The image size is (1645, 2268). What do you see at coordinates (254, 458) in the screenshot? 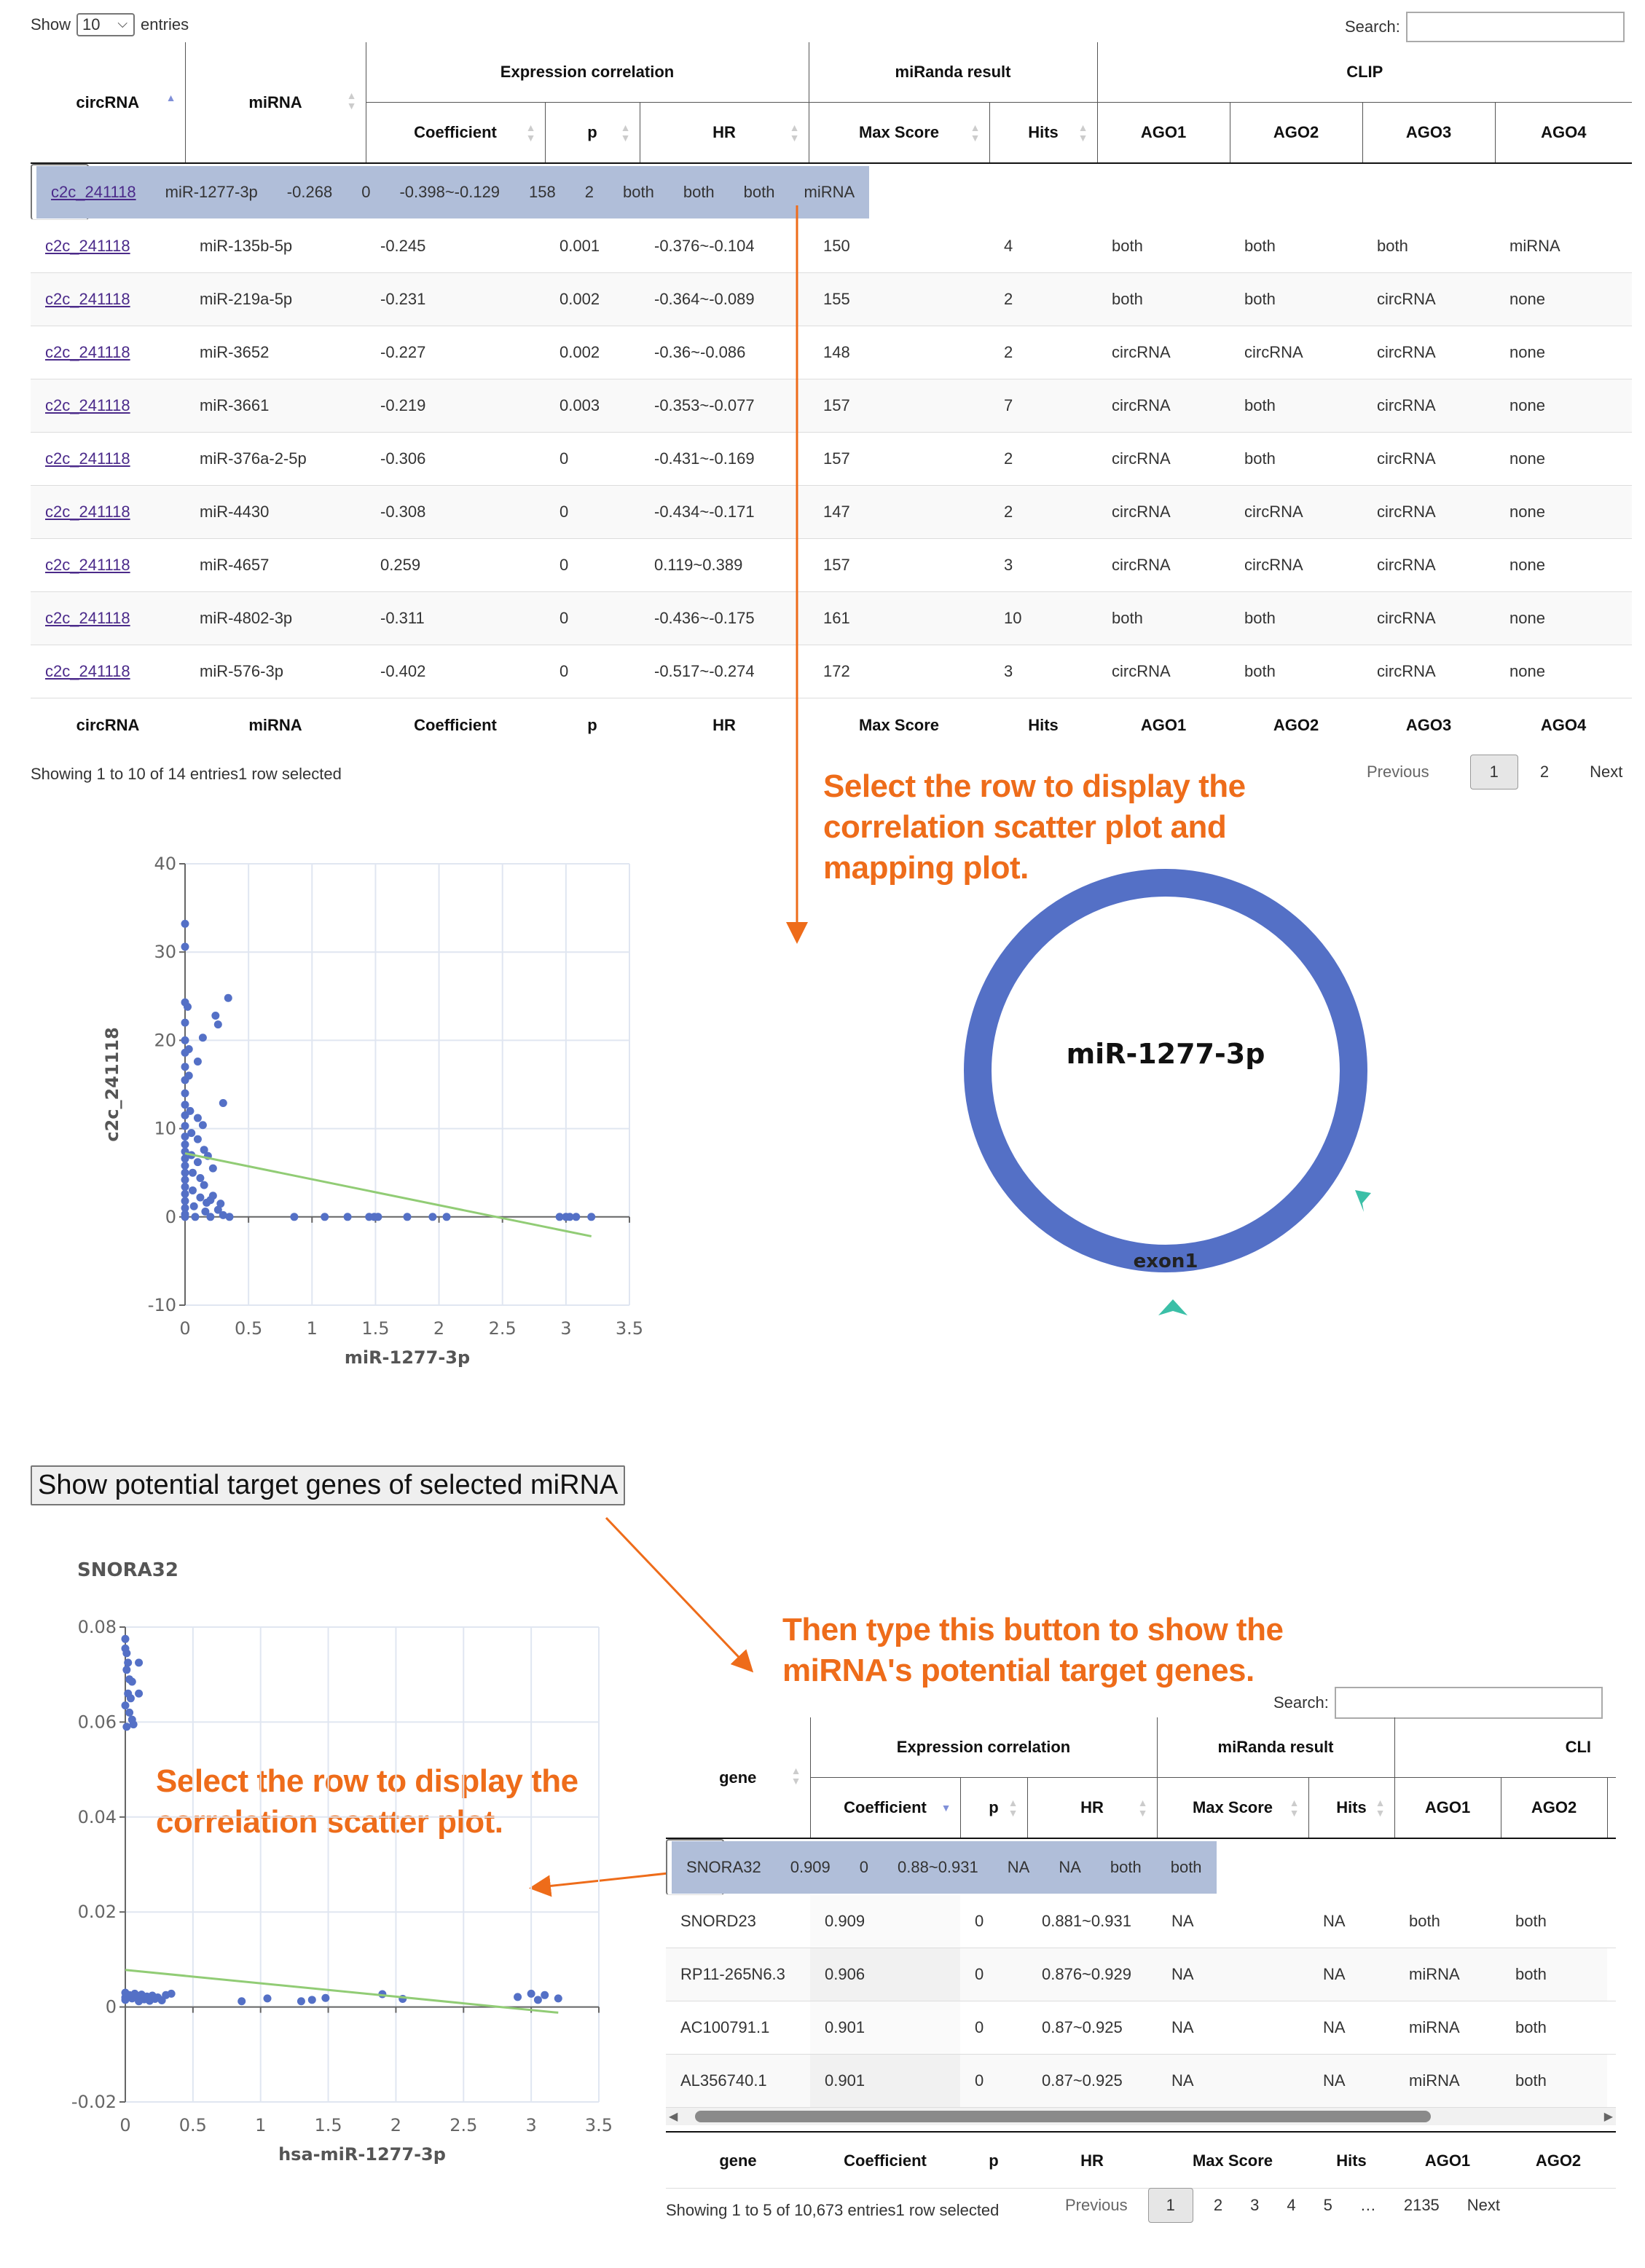
I see `cell-mirna: miR-376a-2-5p` at bounding box center [254, 458].